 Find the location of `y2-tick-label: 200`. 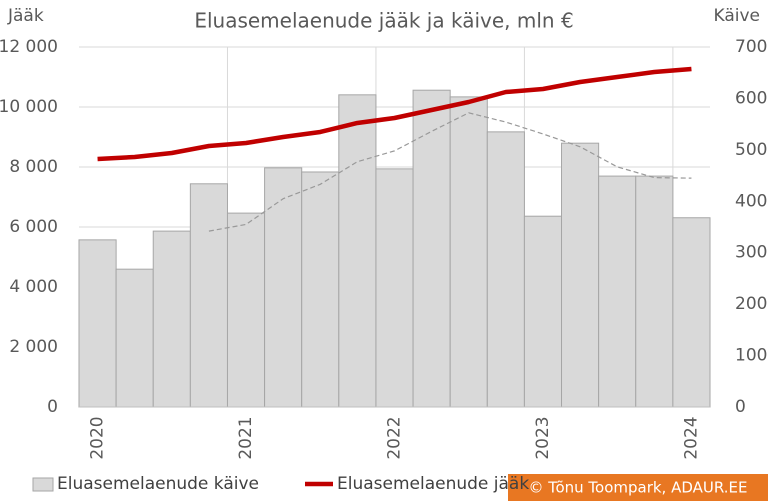

y2-tick-label: 200 is located at coordinates (751, 304).